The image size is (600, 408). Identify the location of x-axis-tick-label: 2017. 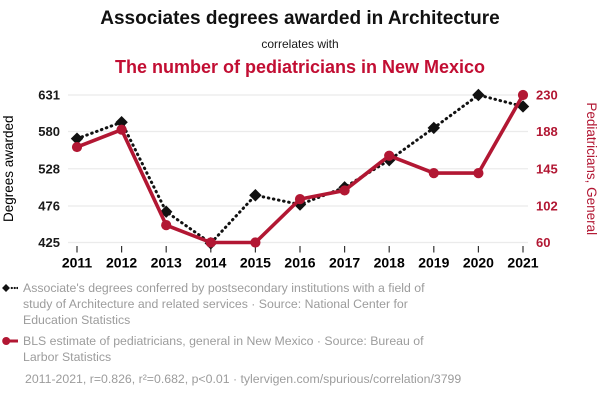
(344, 262).